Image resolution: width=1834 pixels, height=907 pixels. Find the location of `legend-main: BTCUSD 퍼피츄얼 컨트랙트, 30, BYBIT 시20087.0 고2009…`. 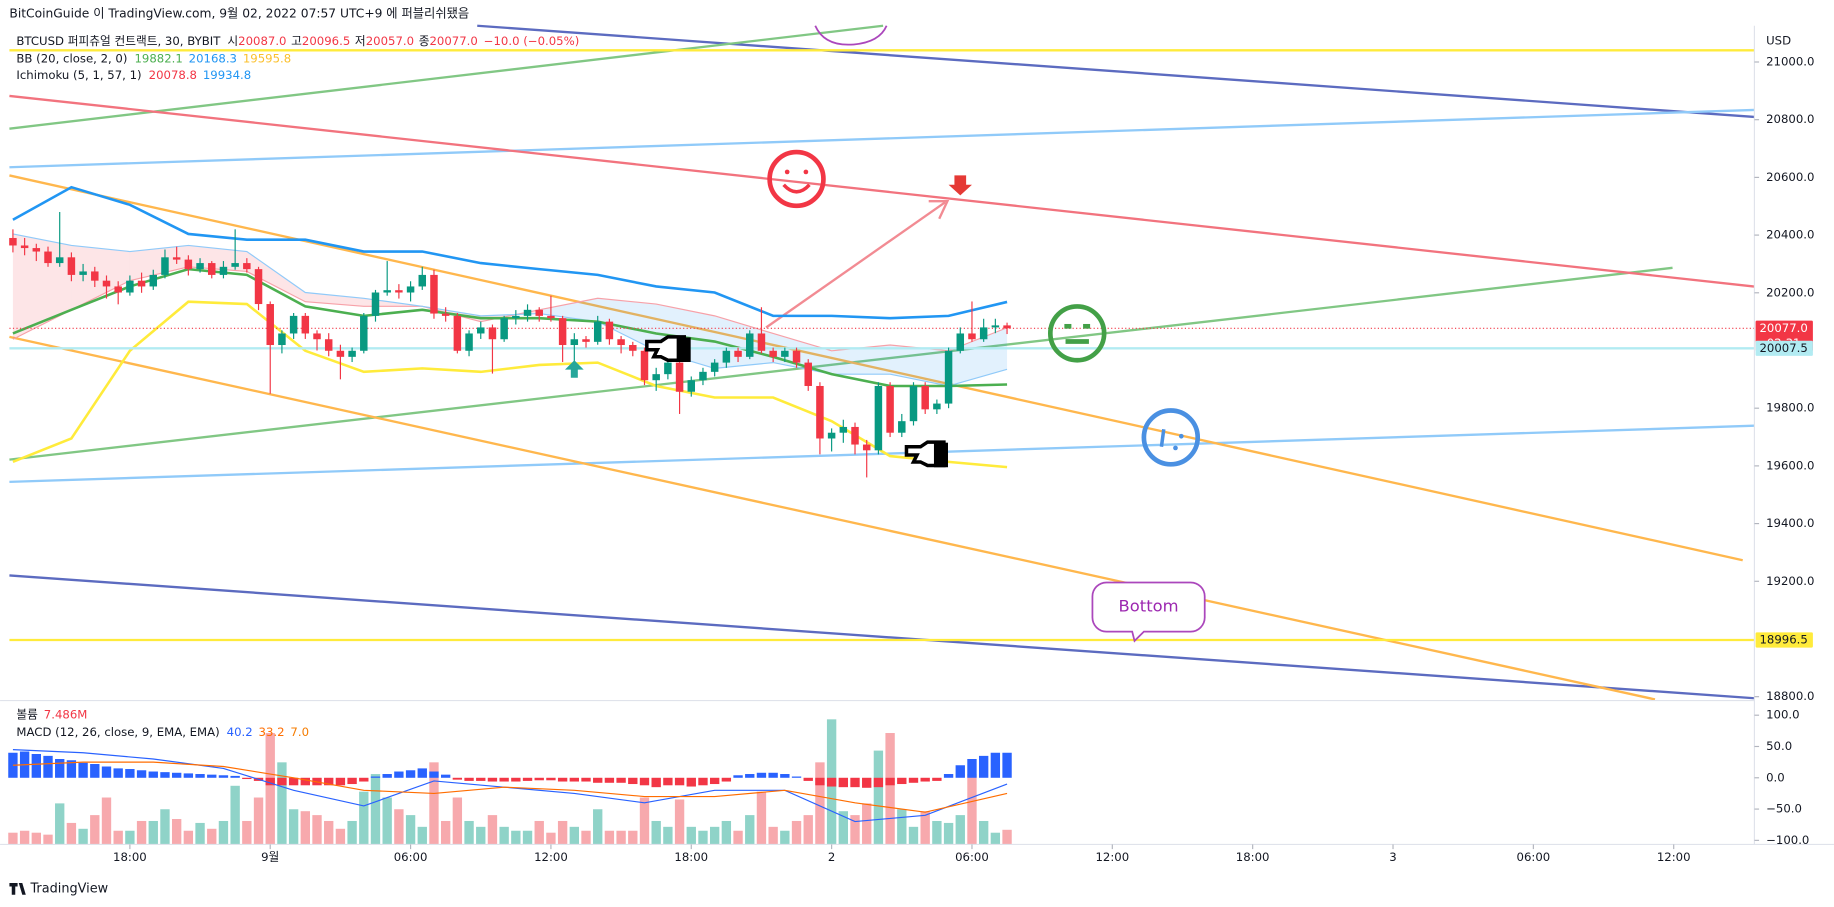

legend-main: BTCUSD 퍼피츄얼 컨트랙트, 30, BYBIT 시20087.0 고2009… is located at coordinates (297, 40).